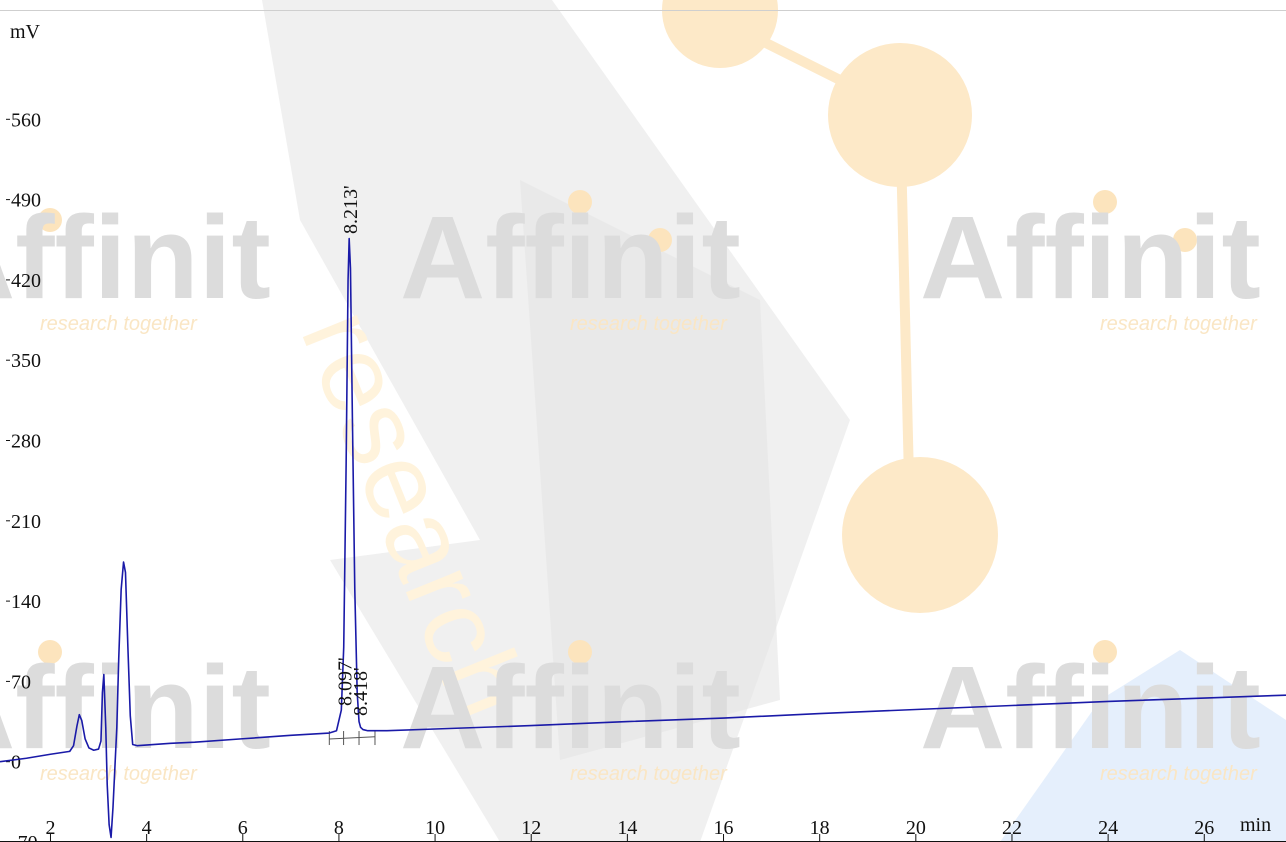 This screenshot has width=1286, height=842. What do you see at coordinates (16, 763) in the screenshot?
I see `y-tick-label: 0` at bounding box center [16, 763].